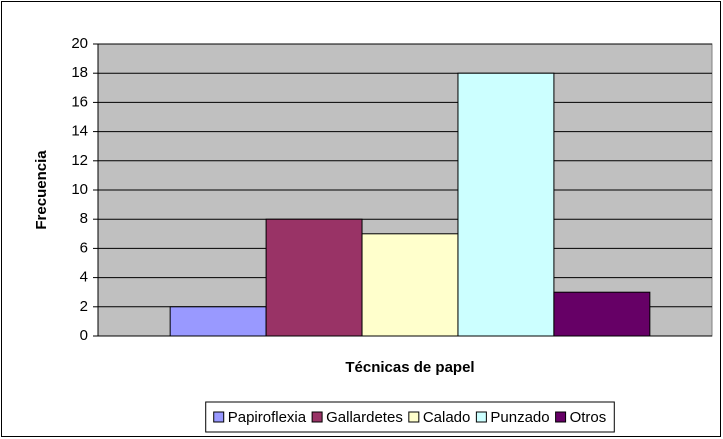 This screenshot has height=439, width=723. Describe the element at coordinates (79, 101) in the screenshot. I see `y-tick-label: 16` at that location.